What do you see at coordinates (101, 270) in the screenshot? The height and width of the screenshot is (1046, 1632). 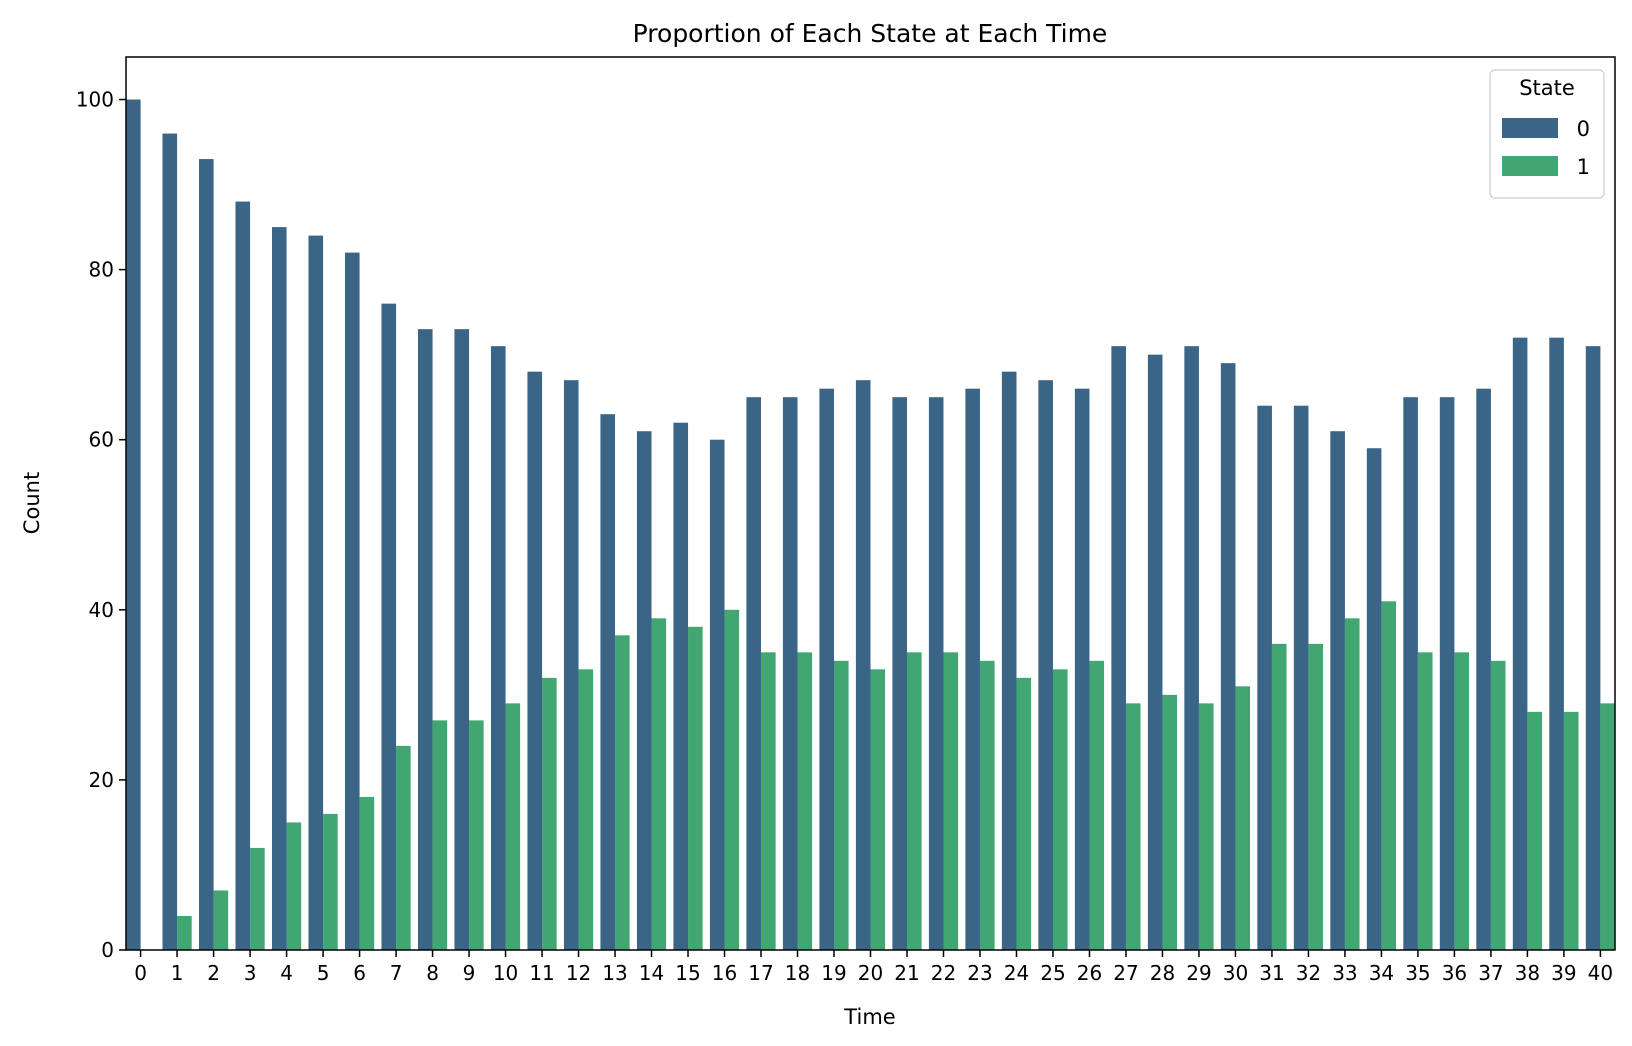 I see `y-tick-label: 80` at bounding box center [101, 270].